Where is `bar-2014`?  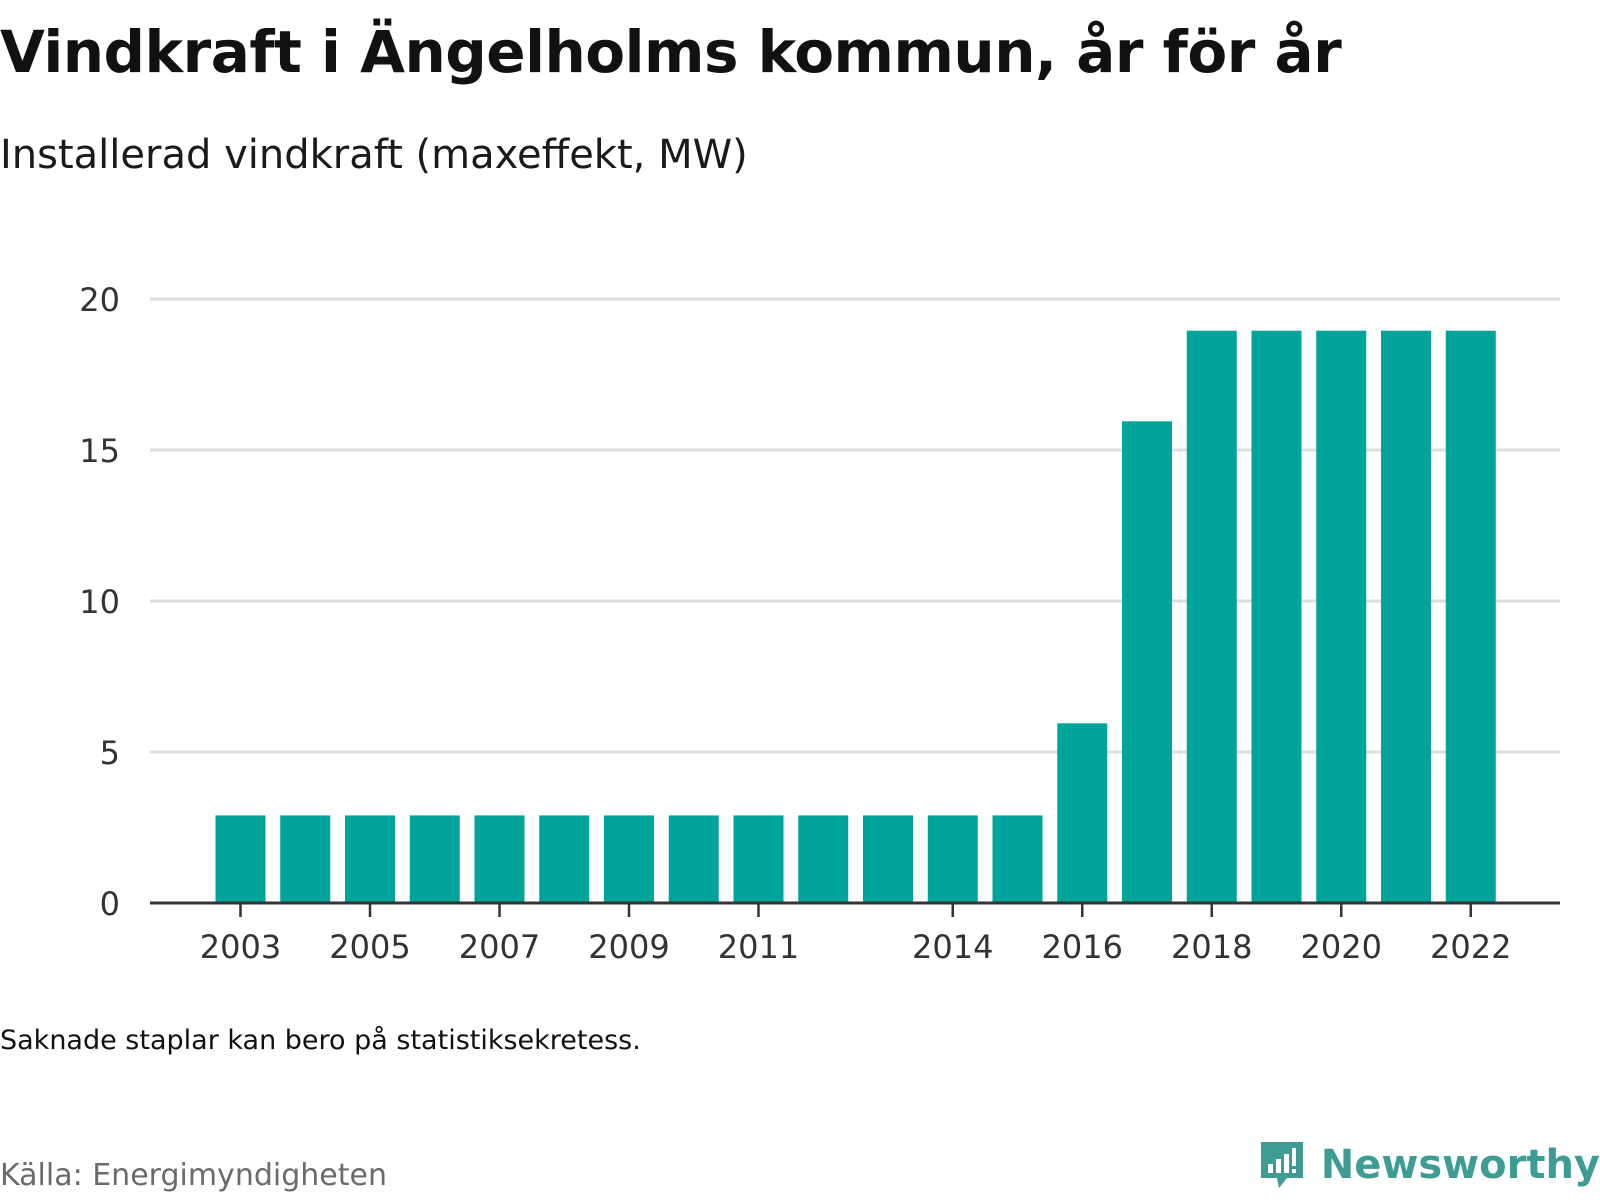
bar-2014 is located at coordinates (952, 859).